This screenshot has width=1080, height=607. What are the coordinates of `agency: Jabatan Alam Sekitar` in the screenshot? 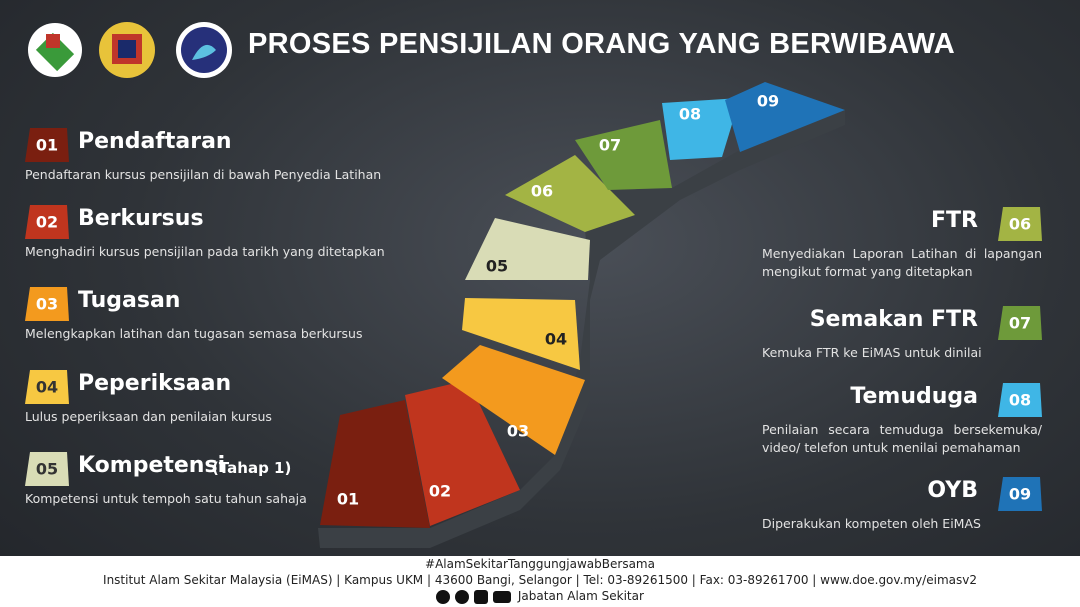 It's located at (580, 596).